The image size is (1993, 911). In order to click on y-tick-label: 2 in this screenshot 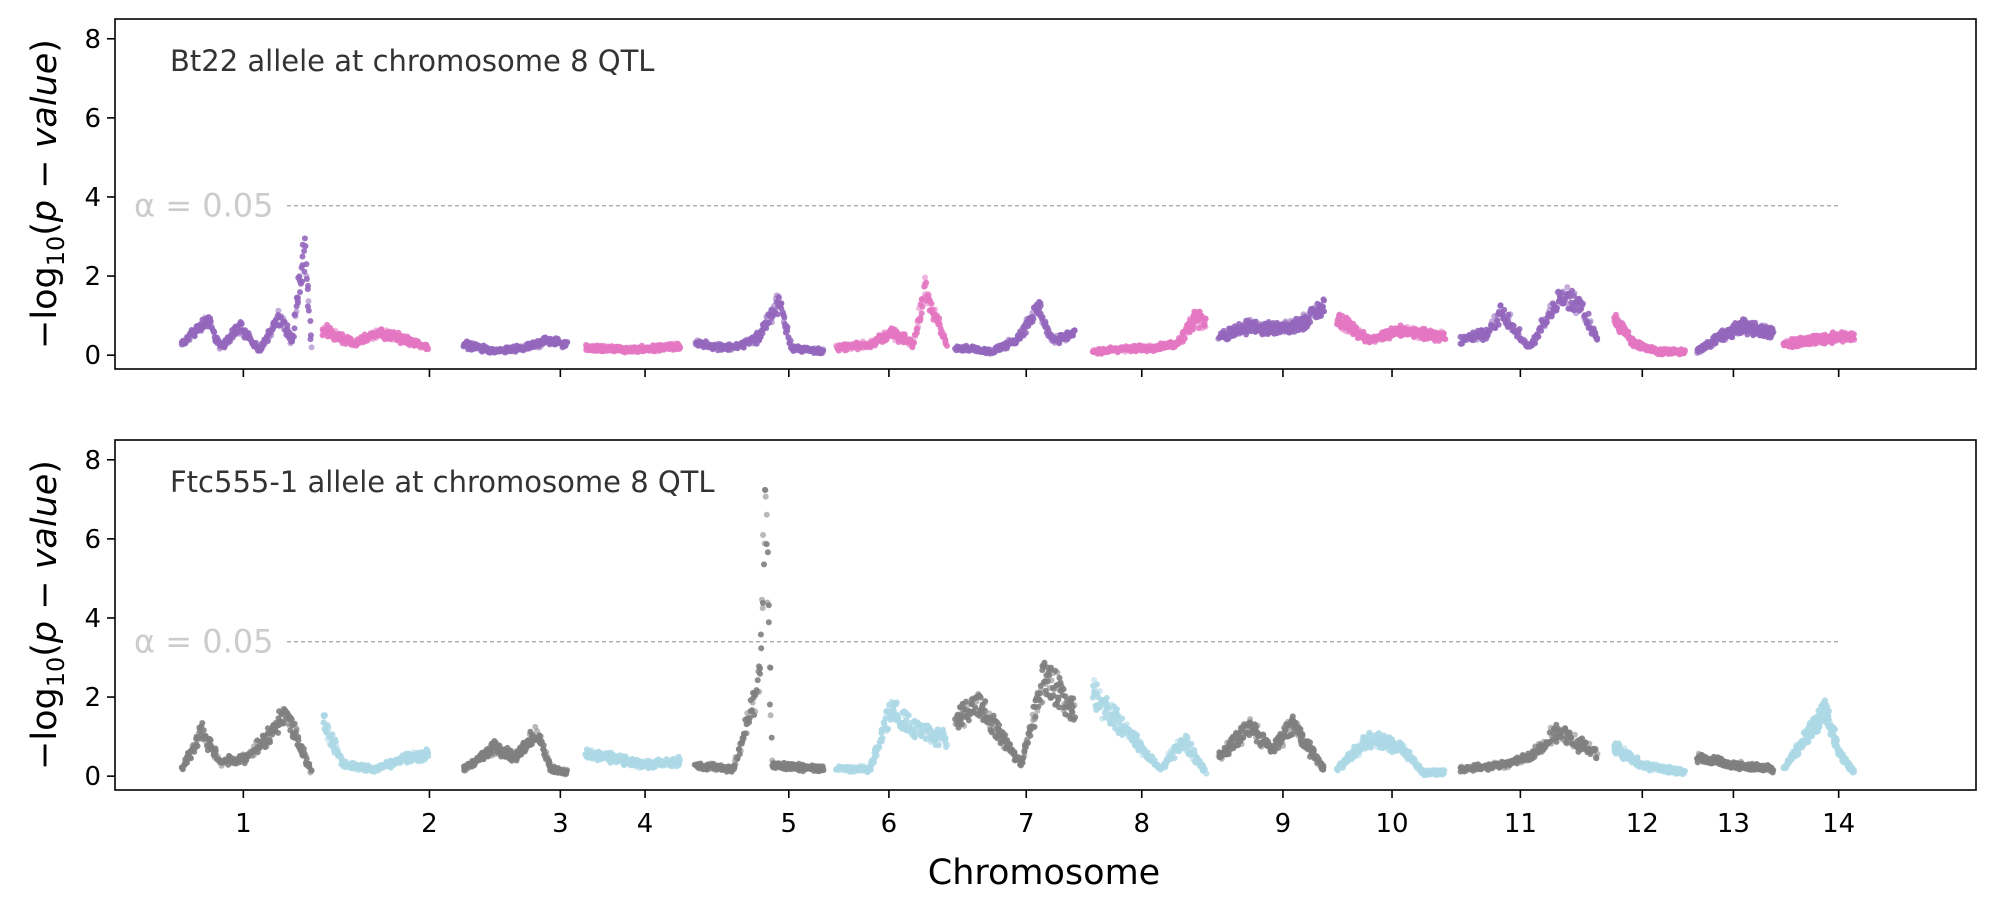, I will do `click(92, 277)`.